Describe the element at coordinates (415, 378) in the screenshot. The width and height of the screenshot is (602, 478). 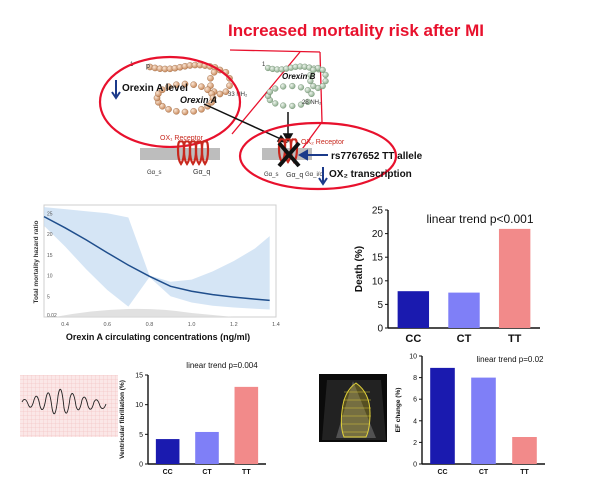
I see `y-tick-label: 8` at that location.